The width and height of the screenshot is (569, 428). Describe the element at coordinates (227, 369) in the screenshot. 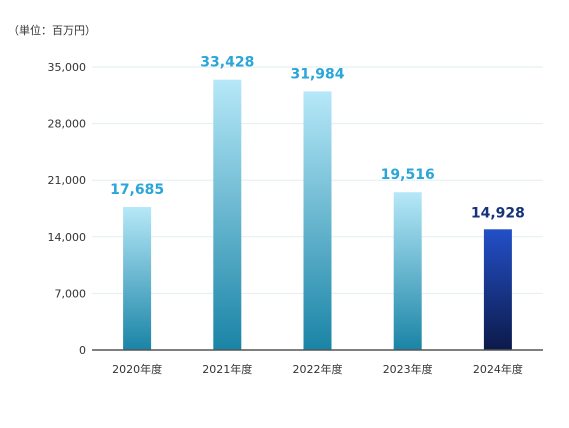

I see `x-tick-label: 2021年度` at that location.